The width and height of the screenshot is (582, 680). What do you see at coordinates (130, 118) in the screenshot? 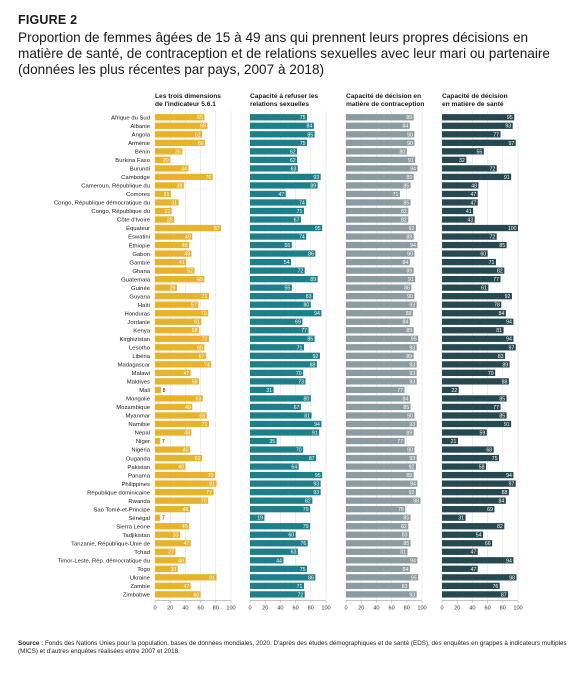
I see `category-label: Afrique du Sud` at bounding box center [130, 118].